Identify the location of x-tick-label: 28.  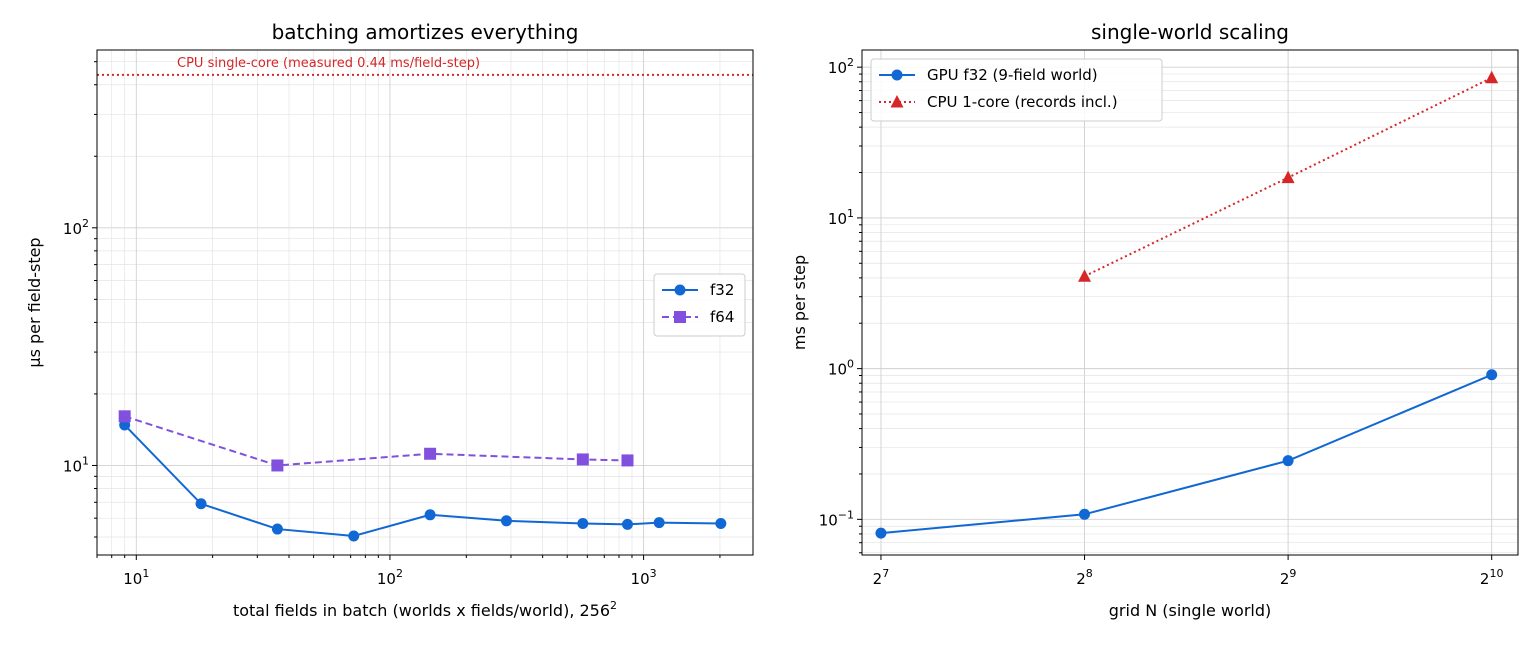
(1084, 577).